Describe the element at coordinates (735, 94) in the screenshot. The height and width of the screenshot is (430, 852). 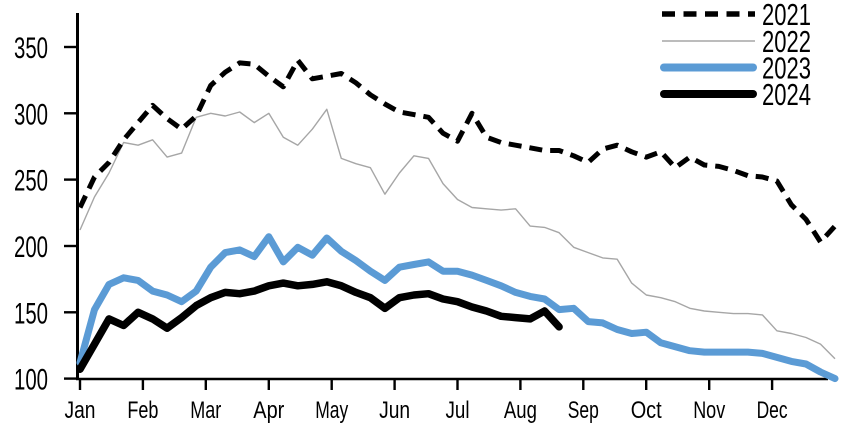
I see `legend-item-2024: 2024` at that location.